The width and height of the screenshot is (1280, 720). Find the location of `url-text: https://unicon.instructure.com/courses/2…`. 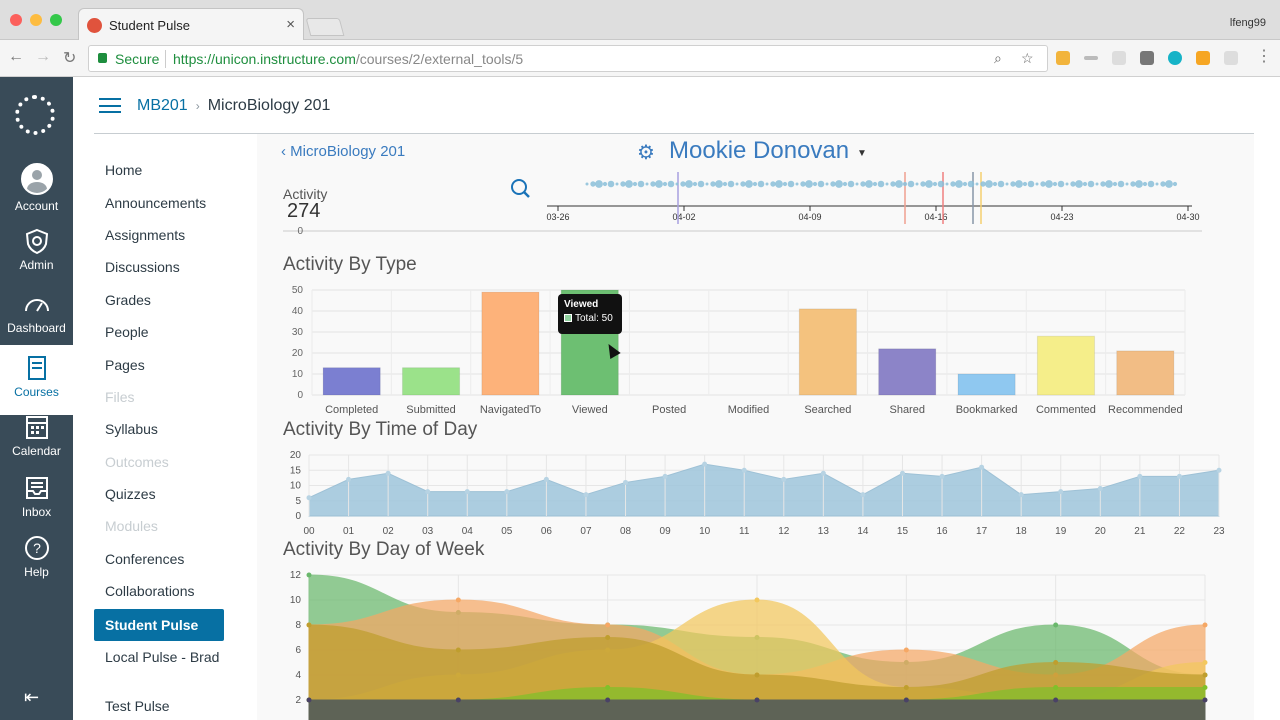

url-text: https://unicon.instructure.com/courses/2… is located at coordinates (348, 59).